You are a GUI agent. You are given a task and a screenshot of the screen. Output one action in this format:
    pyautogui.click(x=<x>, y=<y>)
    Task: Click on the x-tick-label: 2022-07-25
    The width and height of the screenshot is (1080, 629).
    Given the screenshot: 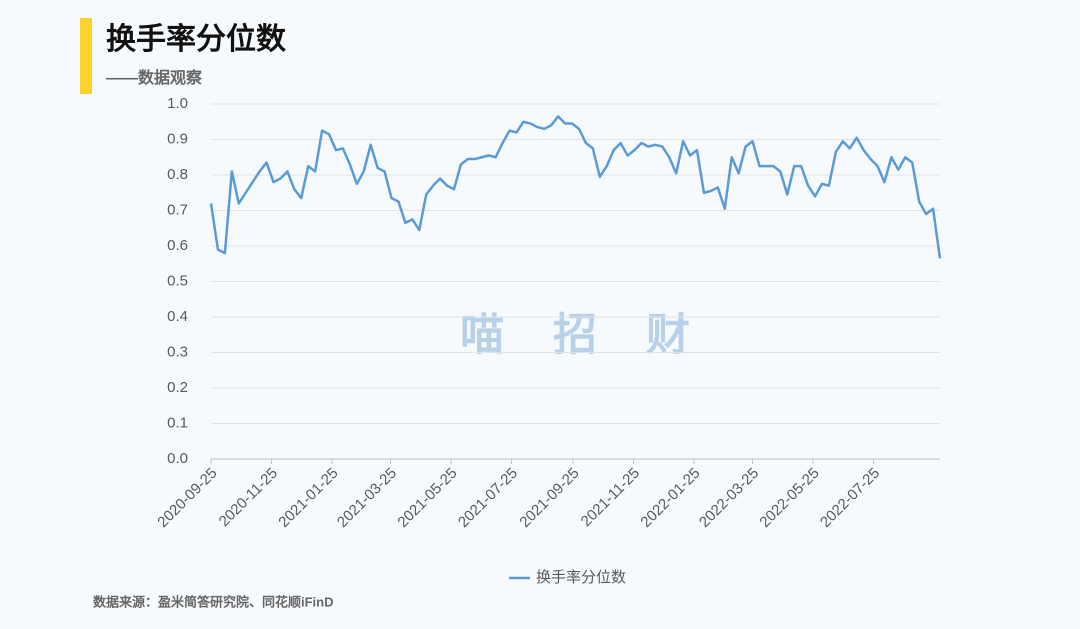 What is the action you would take?
    pyautogui.click(x=850, y=498)
    